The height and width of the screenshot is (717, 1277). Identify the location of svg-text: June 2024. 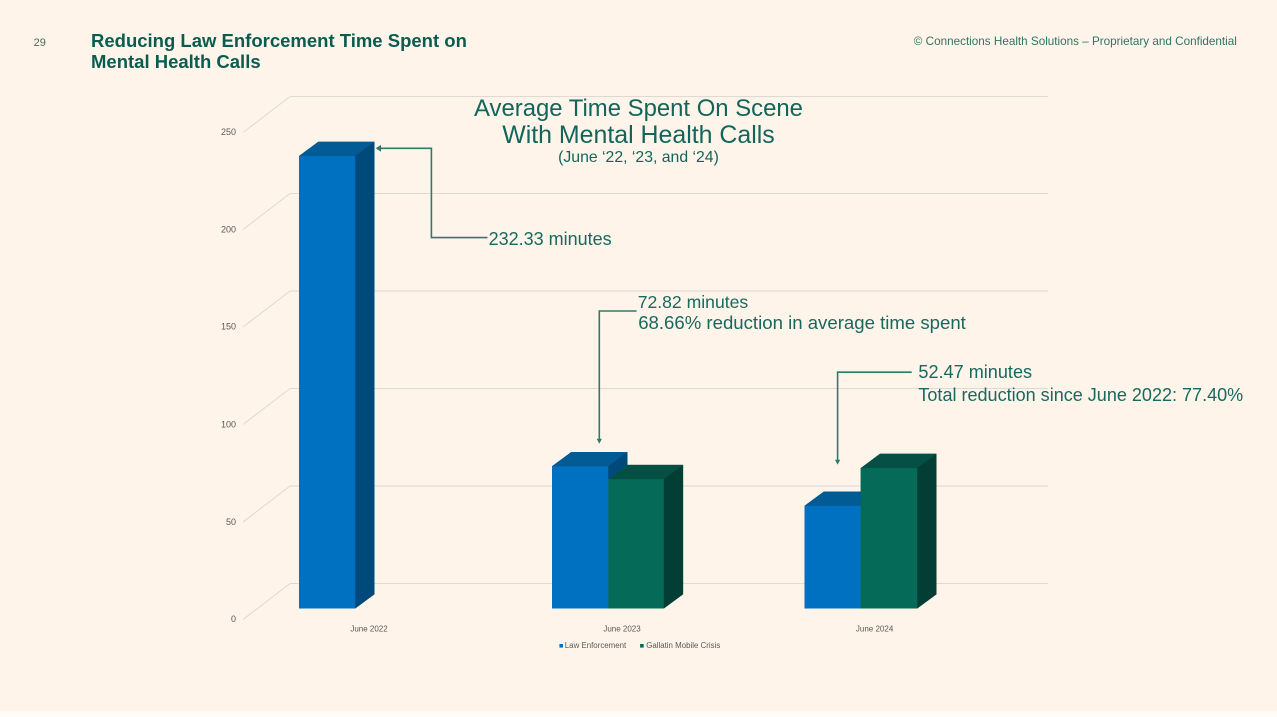
(875, 628).